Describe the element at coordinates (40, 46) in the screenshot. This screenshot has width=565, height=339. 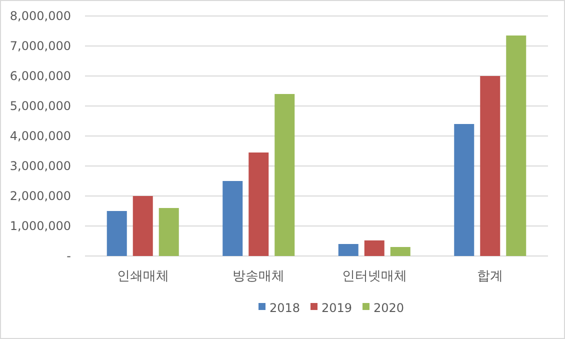
I see `y-tick-label: 7,000,000` at that location.